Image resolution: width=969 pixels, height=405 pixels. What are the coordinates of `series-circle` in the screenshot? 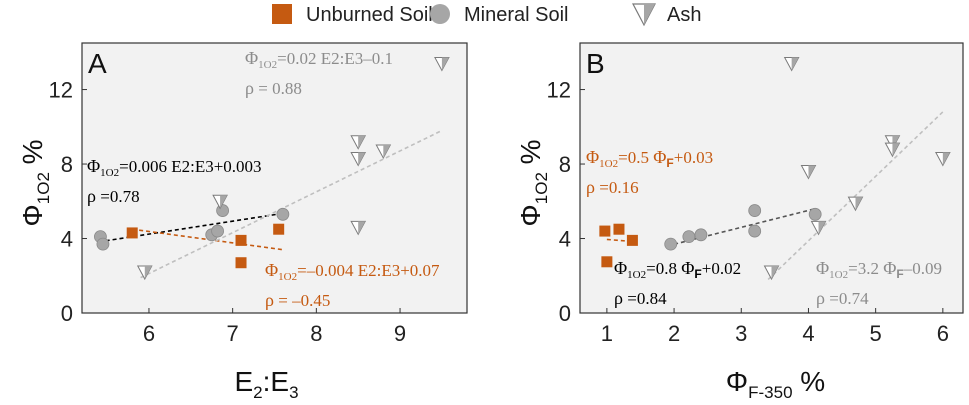 It's located at (192, 227).